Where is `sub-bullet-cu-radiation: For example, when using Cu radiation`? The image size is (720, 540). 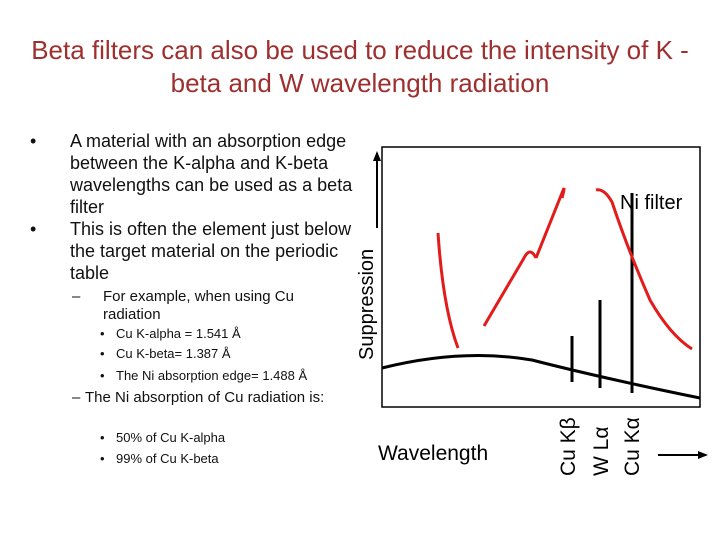 sub-bullet-cu-radiation: For example, when using Cu radiation is located at coordinates (198, 305).